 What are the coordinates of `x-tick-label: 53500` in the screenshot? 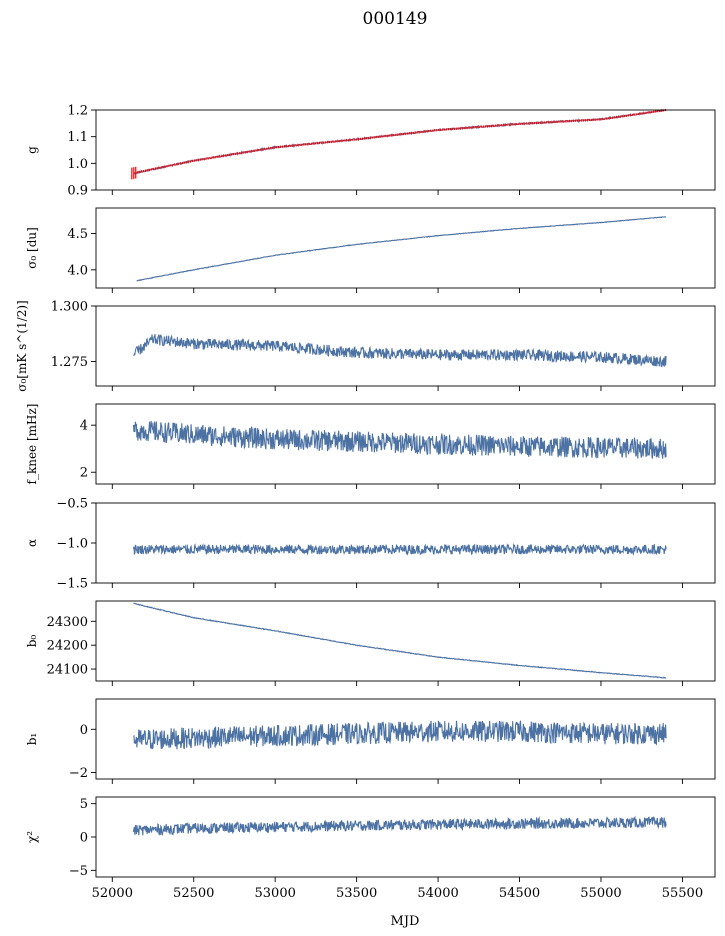 It's located at (356, 893).